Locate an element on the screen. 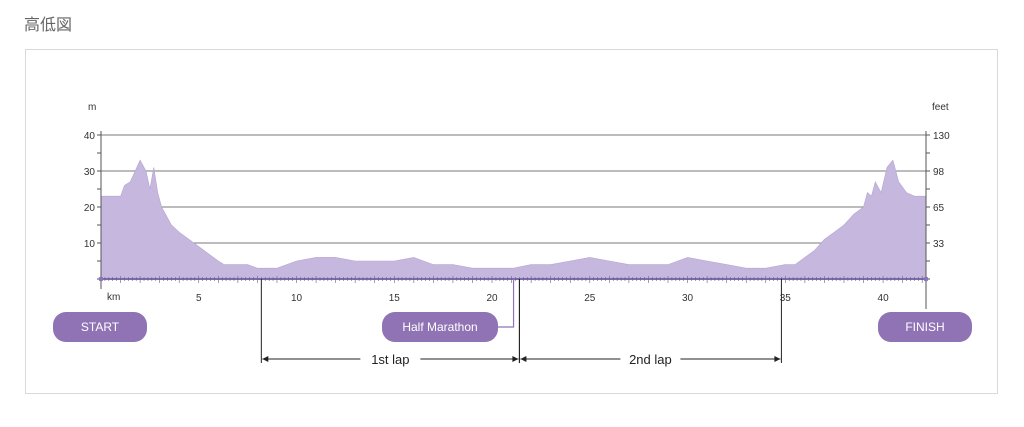  half-marathon-label: Half Marathon is located at coordinates (439, 327).